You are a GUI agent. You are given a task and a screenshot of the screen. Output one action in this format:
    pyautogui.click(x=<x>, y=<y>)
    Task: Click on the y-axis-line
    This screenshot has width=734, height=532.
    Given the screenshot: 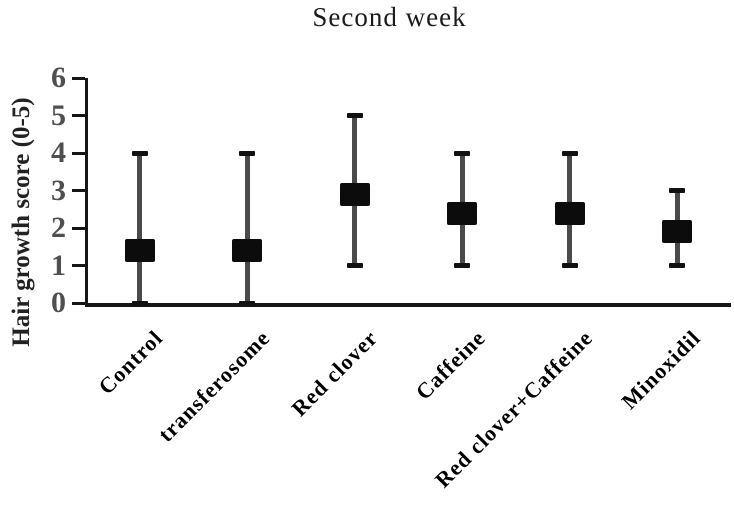 What is the action you would take?
    pyautogui.click(x=86, y=192)
    